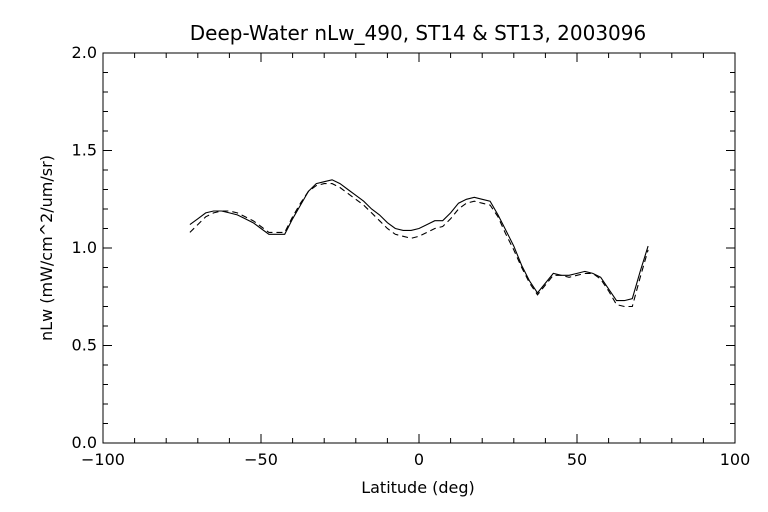 Image resolution: width=768 pixels, height=512 pixels. I want to click on y-tick-label: 0.5, so click(84, 345).